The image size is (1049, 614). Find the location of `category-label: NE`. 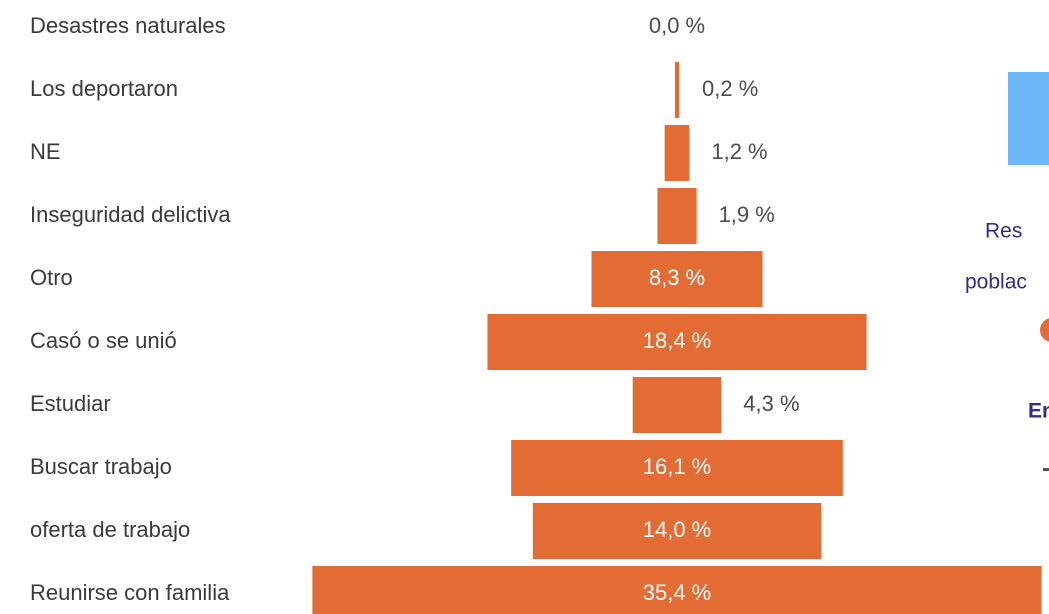

category-label: NE is located at coordinates (45, 151).